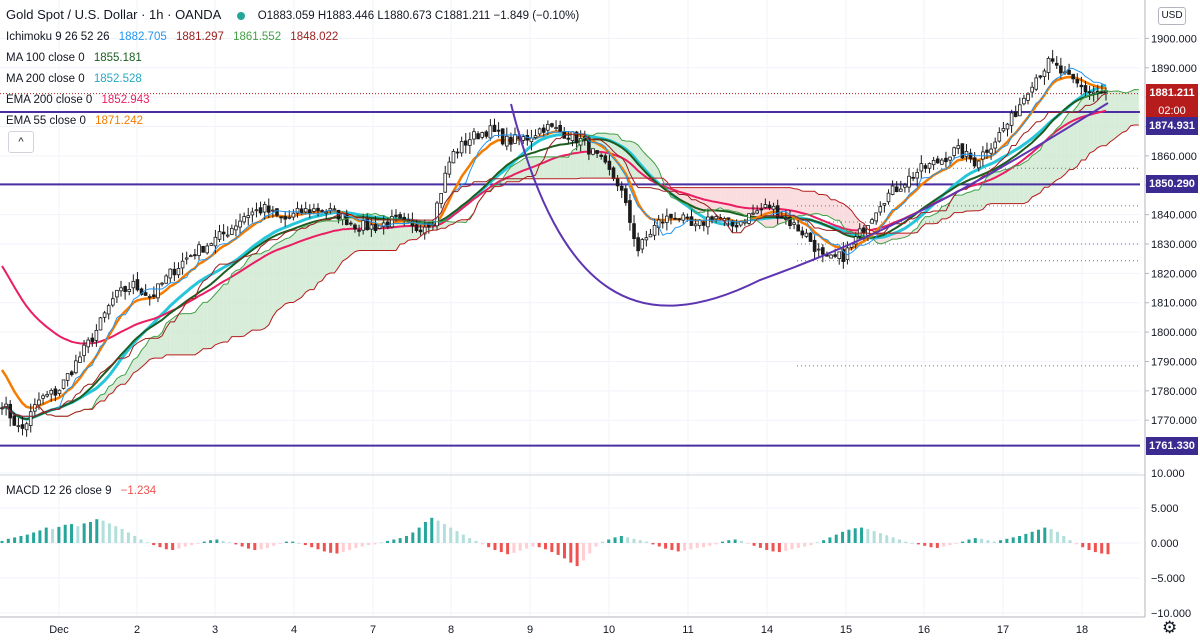  Describe the element at coordinates (21, 142) in the screenshot. I see `collapse-legend-button: ^` at that location.